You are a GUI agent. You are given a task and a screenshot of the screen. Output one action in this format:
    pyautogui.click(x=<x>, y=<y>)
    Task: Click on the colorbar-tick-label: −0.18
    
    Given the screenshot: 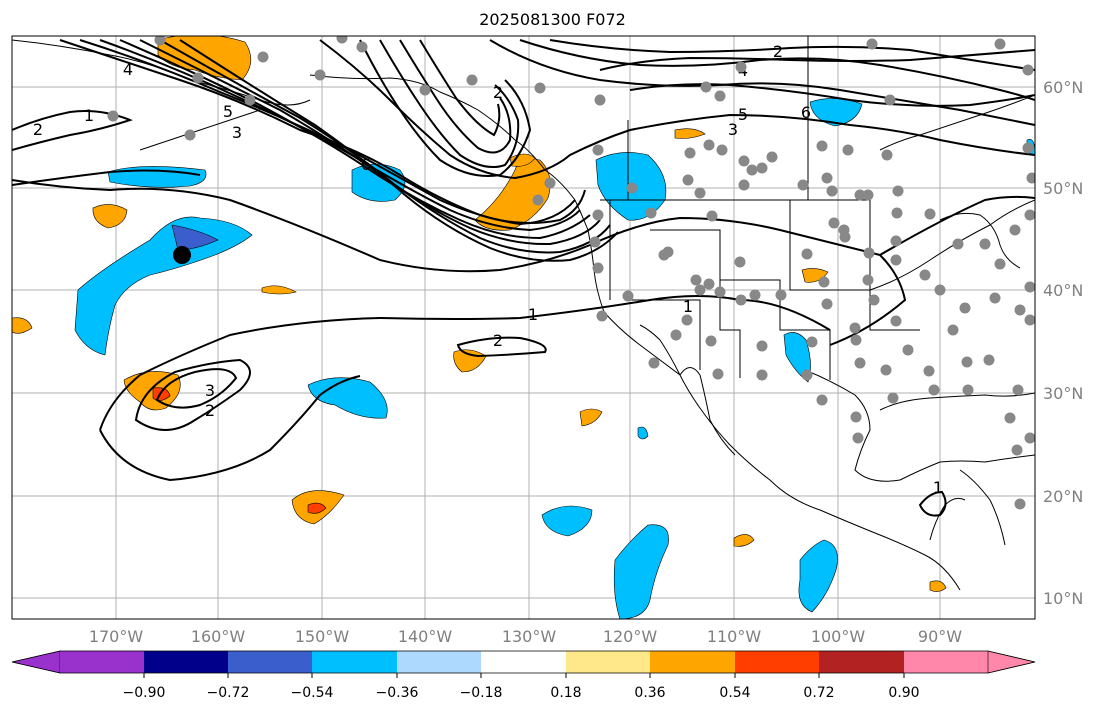 What is the action you would take?
    pyautogui.click(x=481, y=693)
    